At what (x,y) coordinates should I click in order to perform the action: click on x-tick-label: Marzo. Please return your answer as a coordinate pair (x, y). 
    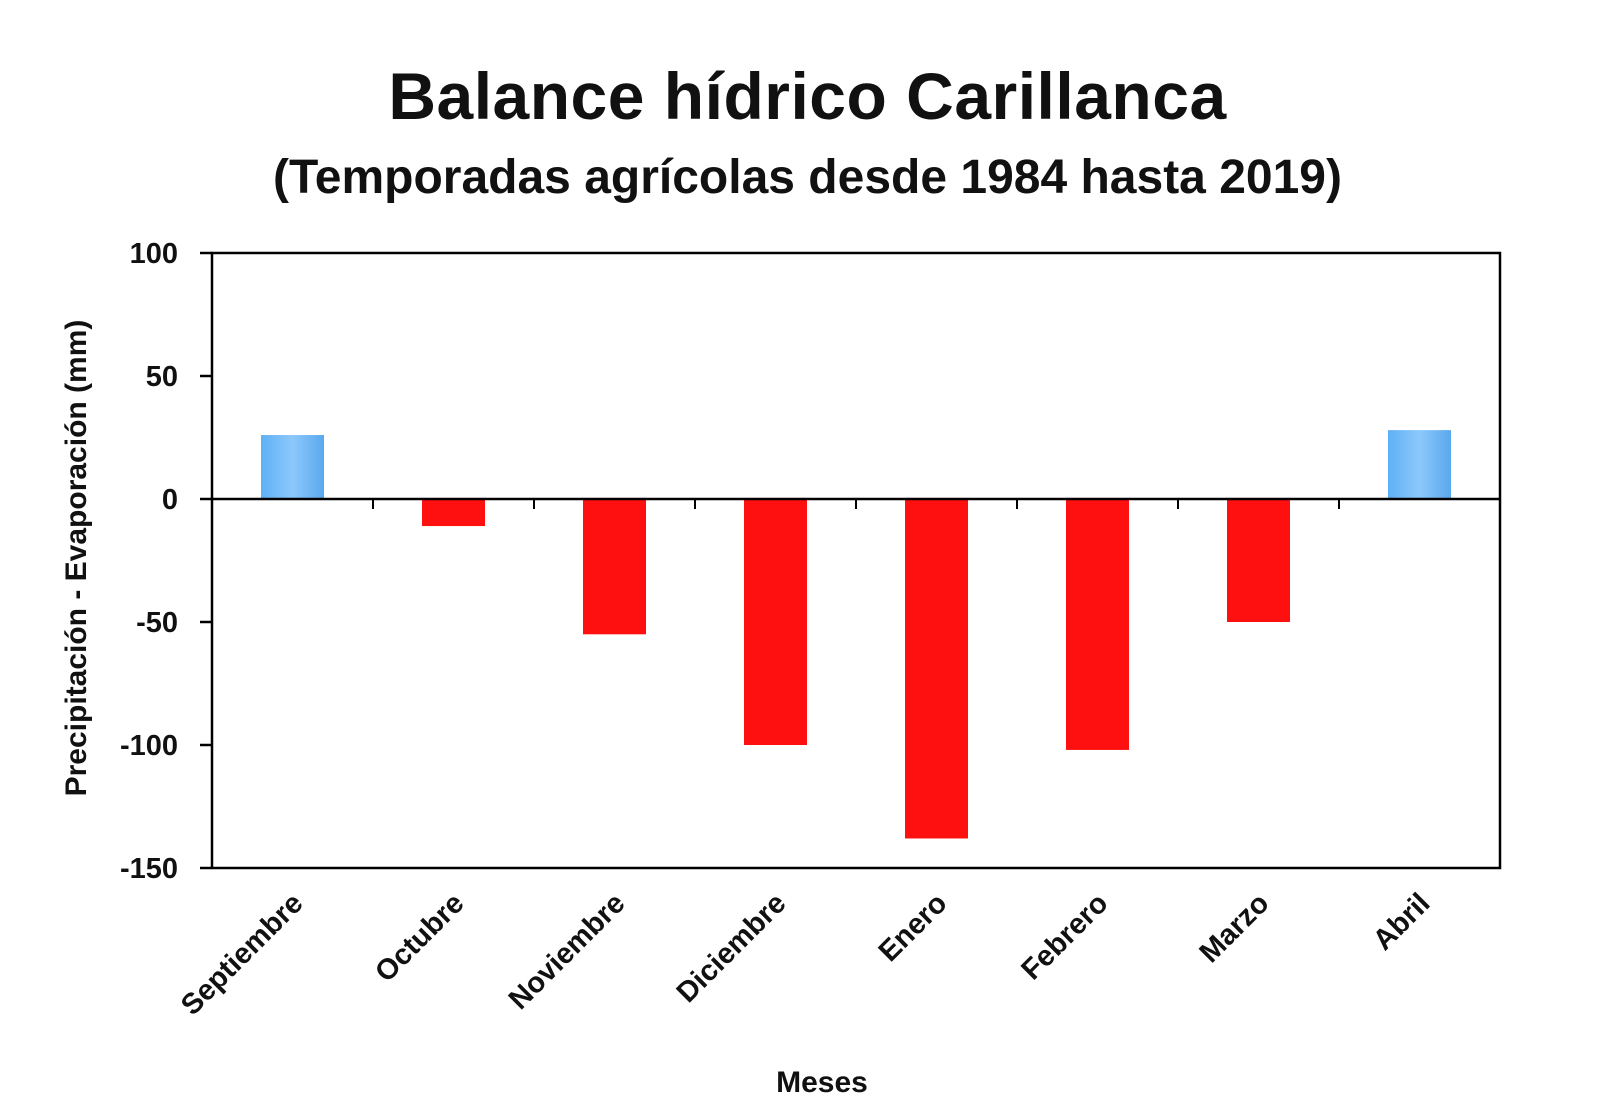
    Looking at the image, I should click on (1235, 928).